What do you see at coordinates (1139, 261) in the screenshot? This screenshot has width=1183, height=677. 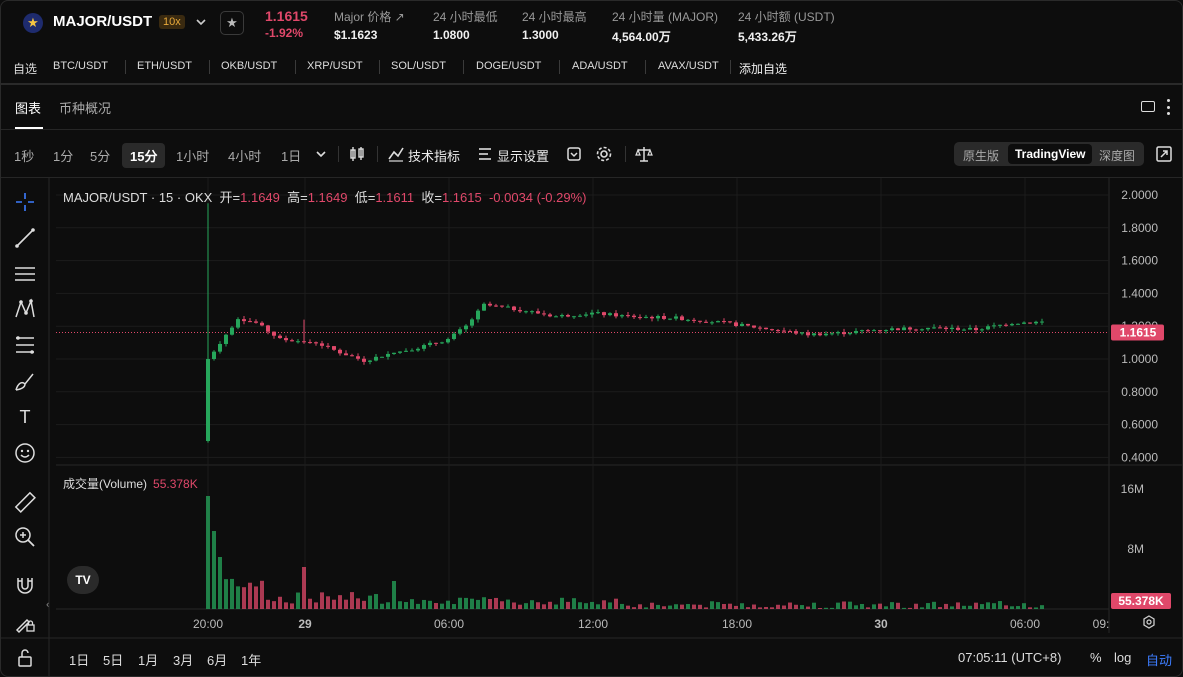 I see `price-label: 1.6000` at bounding box center [1139, 261].